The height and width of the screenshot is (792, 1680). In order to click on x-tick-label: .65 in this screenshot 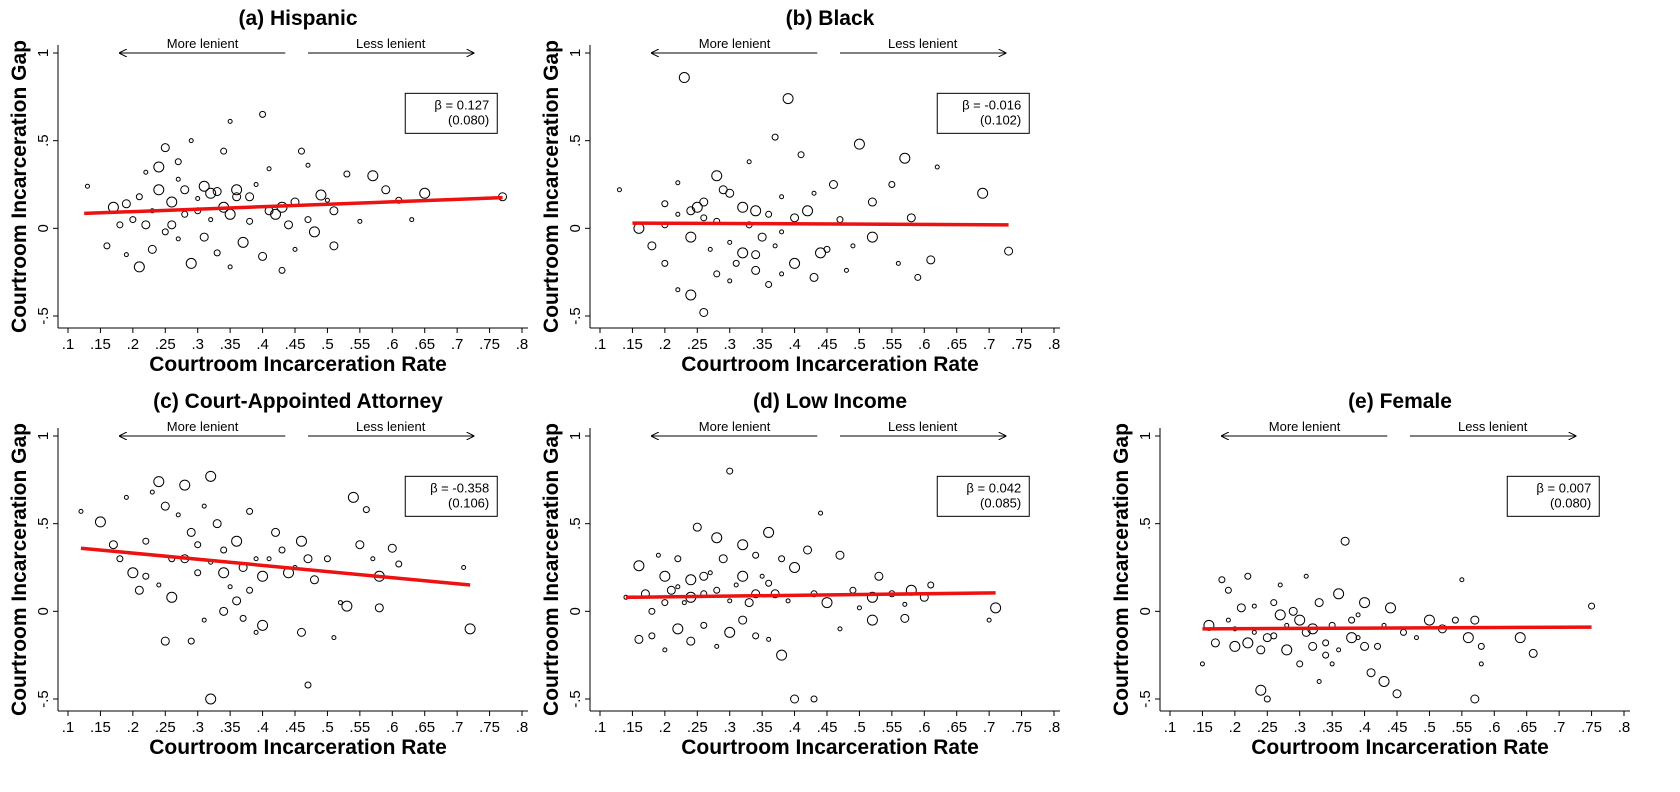, I will do `click(424, 727)`.